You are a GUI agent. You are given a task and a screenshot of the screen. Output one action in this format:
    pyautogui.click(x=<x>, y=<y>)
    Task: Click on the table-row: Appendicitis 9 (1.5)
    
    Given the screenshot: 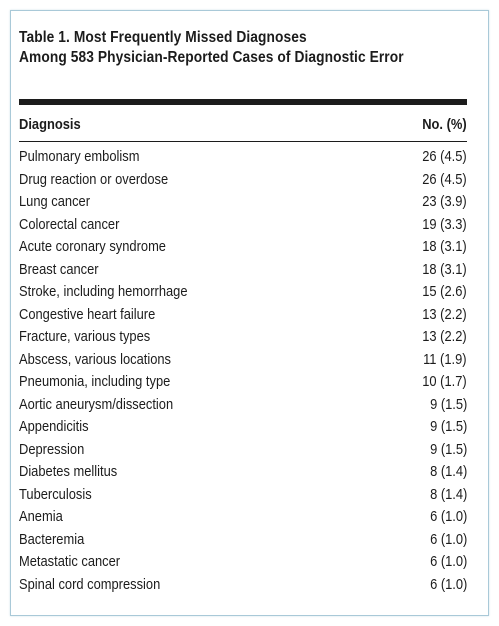 What is the action you would take?
    pyautogui.click(x=243, y=427)
    